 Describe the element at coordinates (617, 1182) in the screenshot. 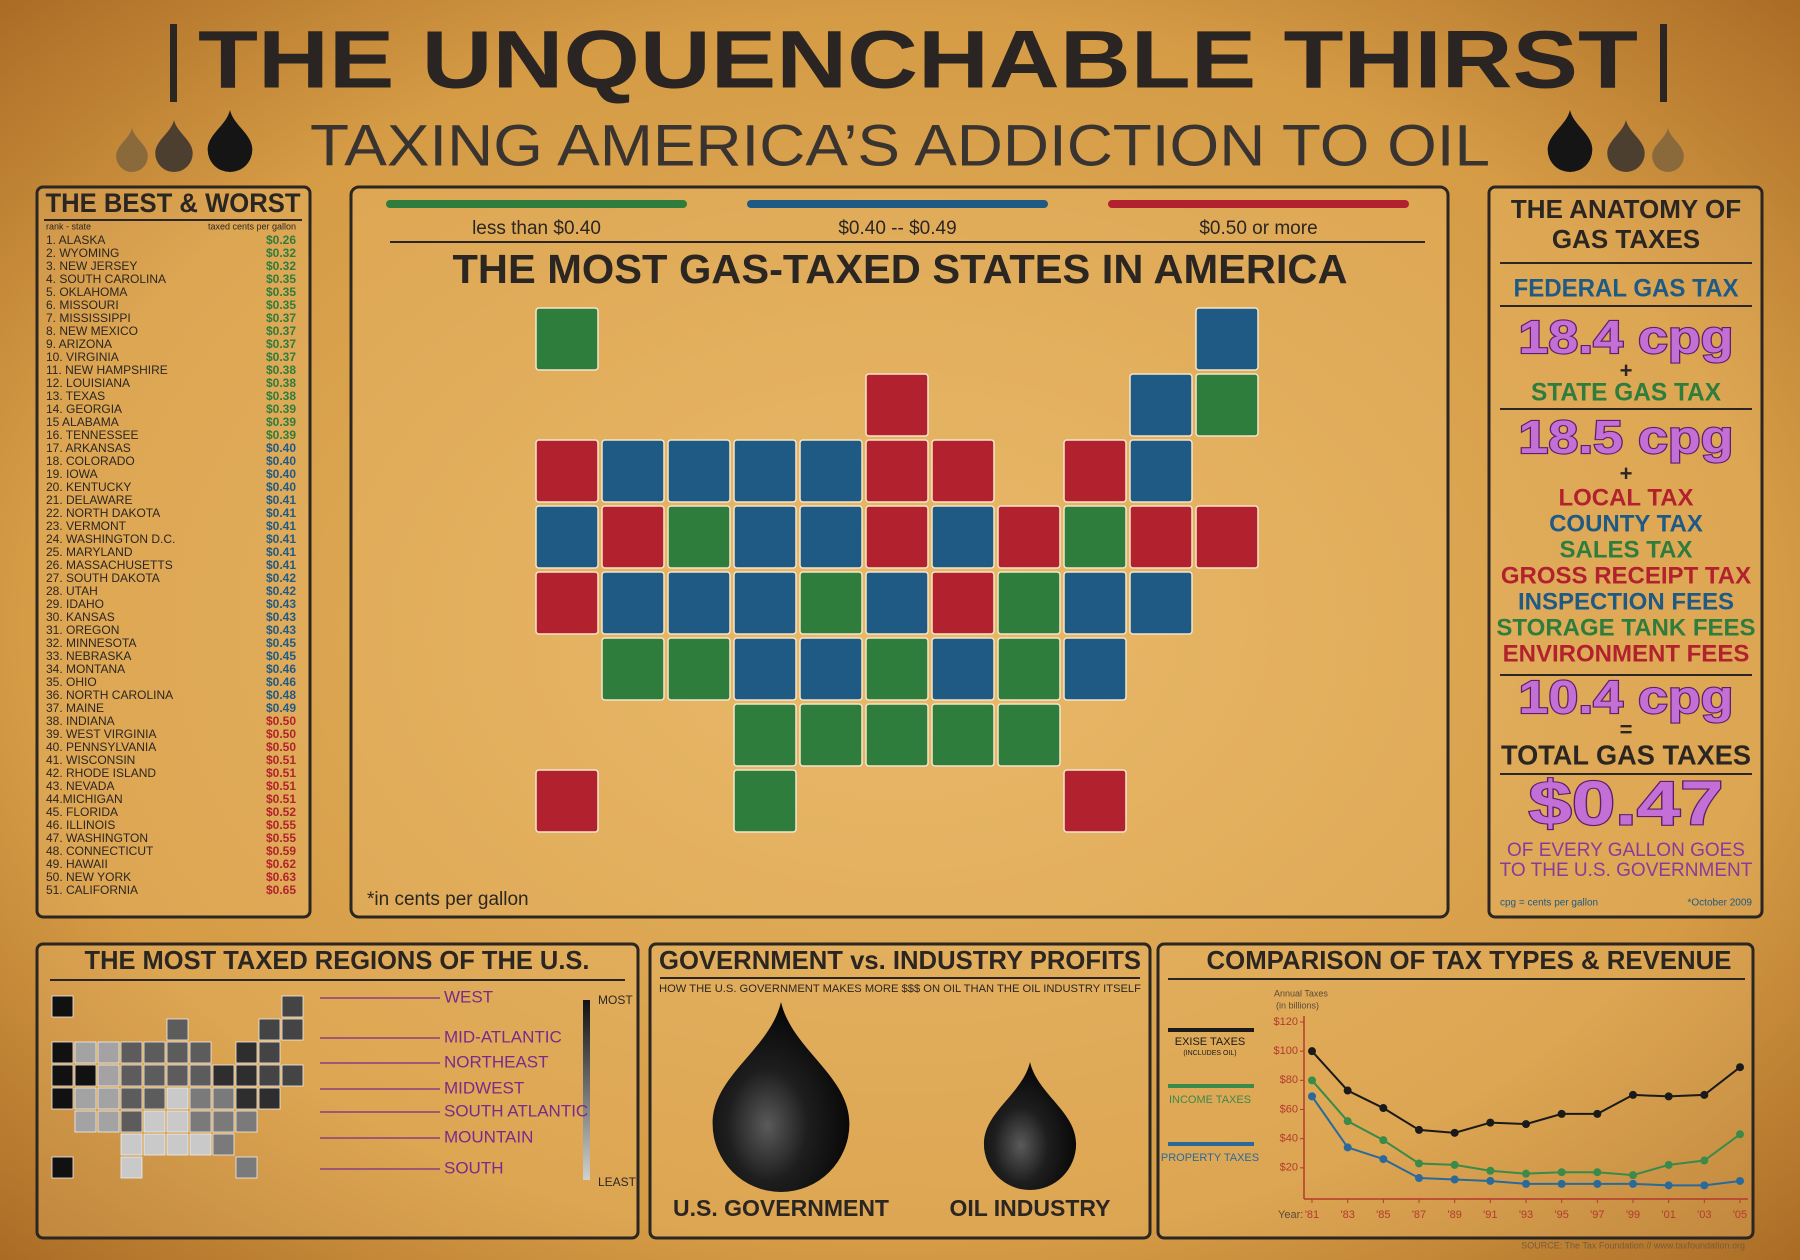

I see `scale-label: LEAST` at that location.